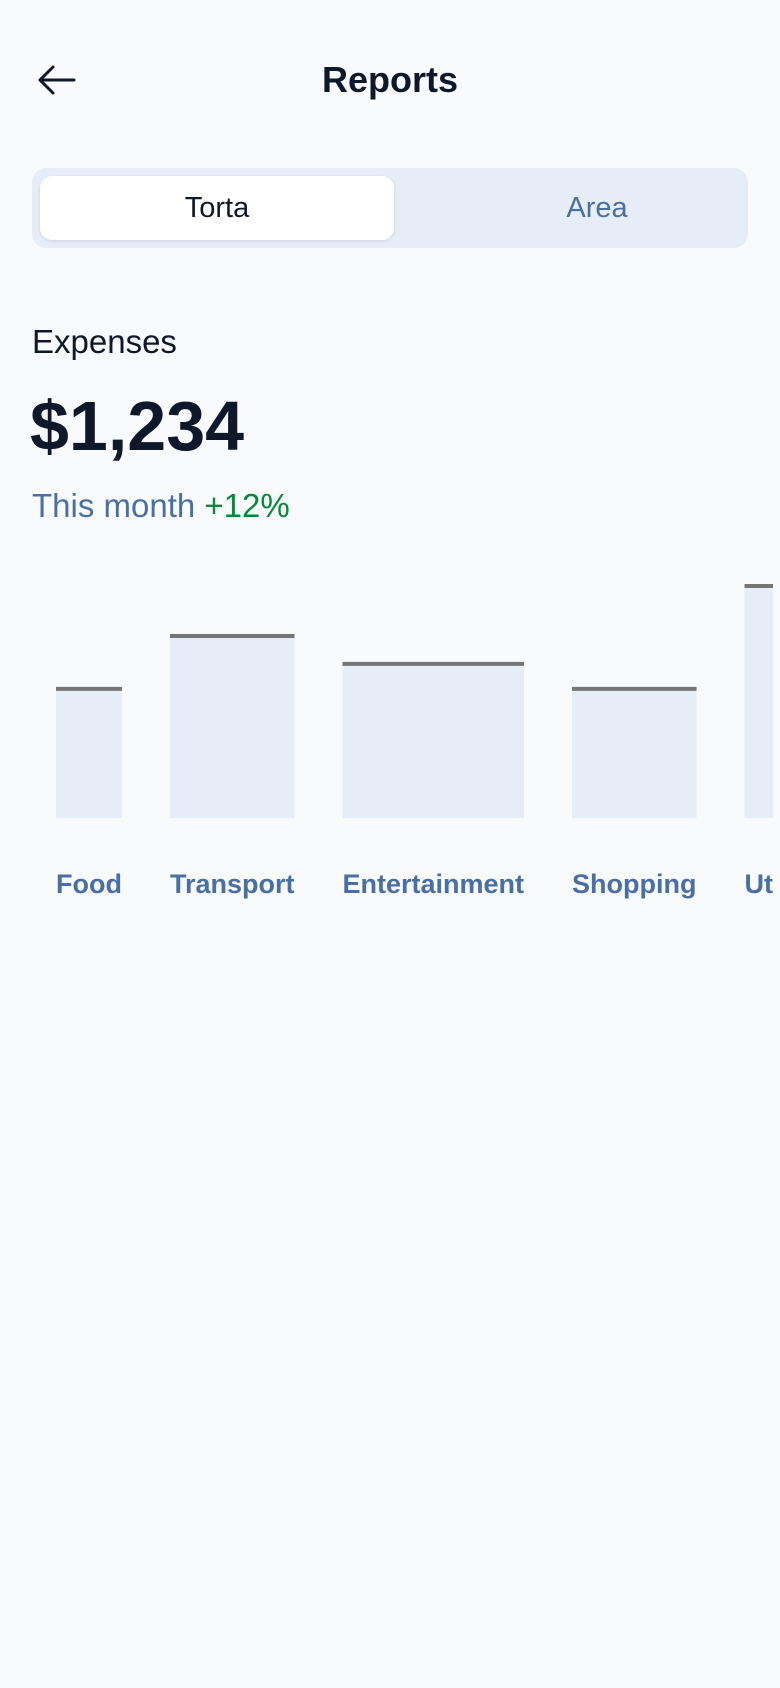  I want to click on bar-label-entertainment: Entertainment, so click(434, 884).